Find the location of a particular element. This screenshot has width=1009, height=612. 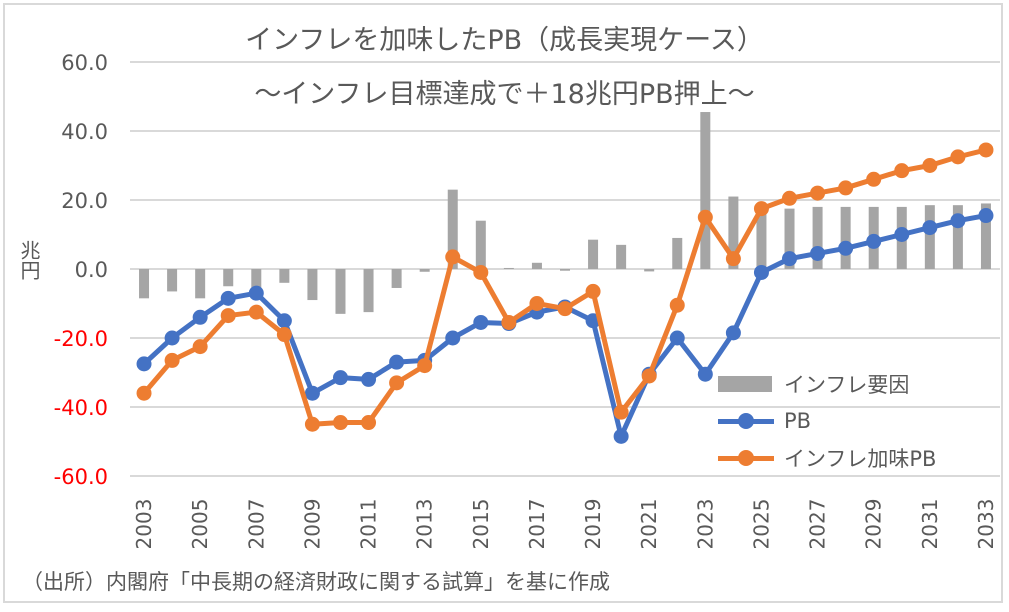

point-inflation-pb-2003 is located at coordinates (144, 393).